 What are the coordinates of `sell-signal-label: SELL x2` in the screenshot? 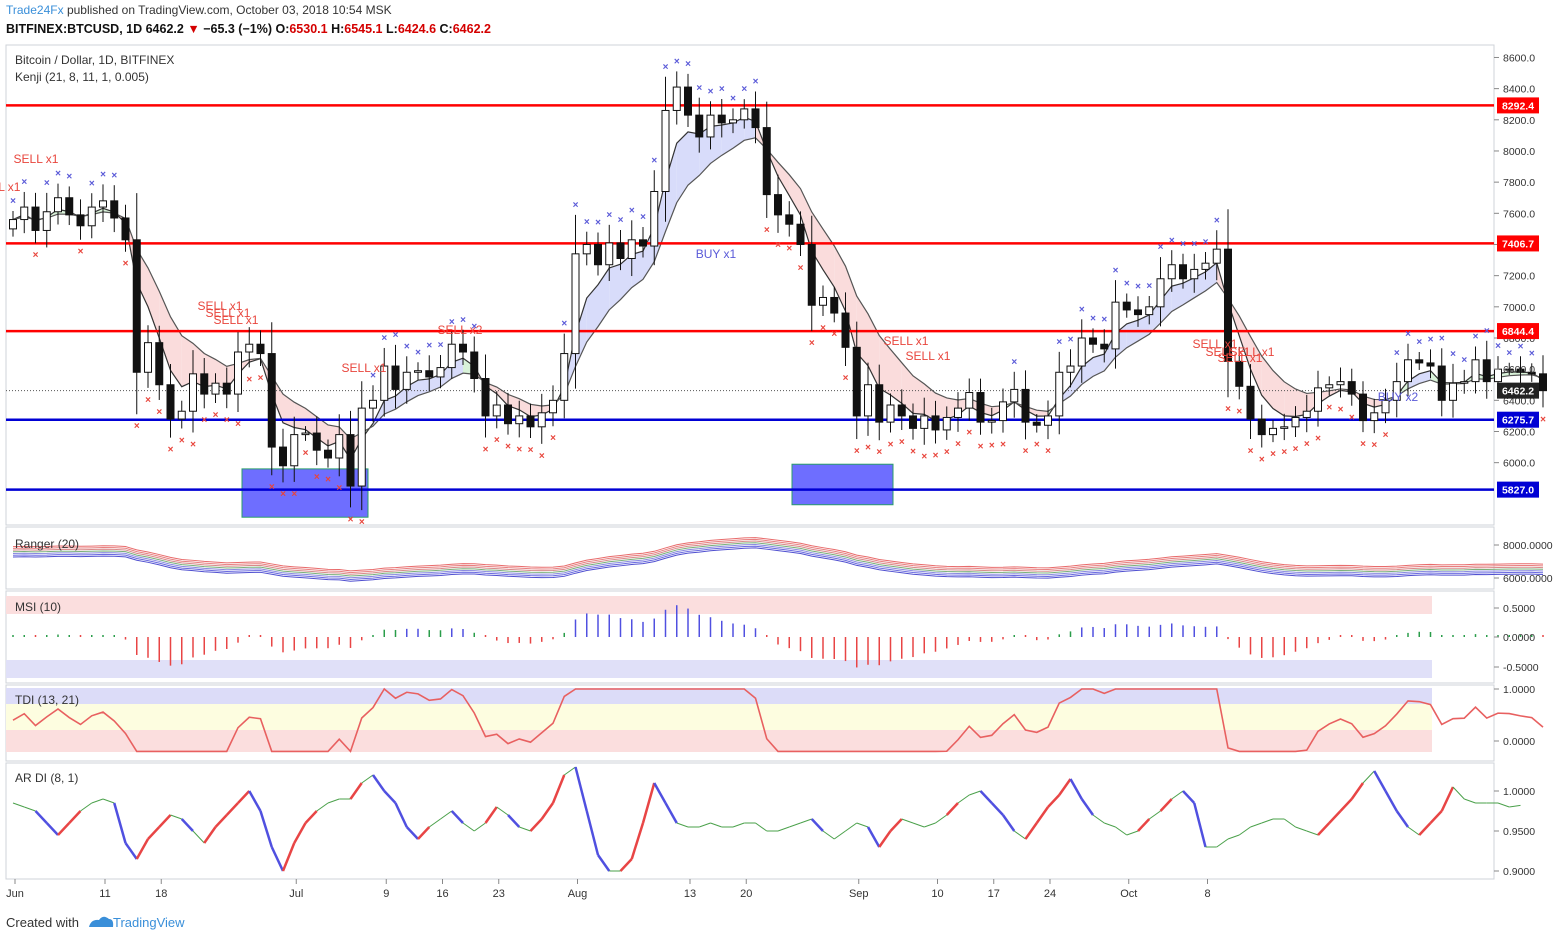 It's located at (460, 330).